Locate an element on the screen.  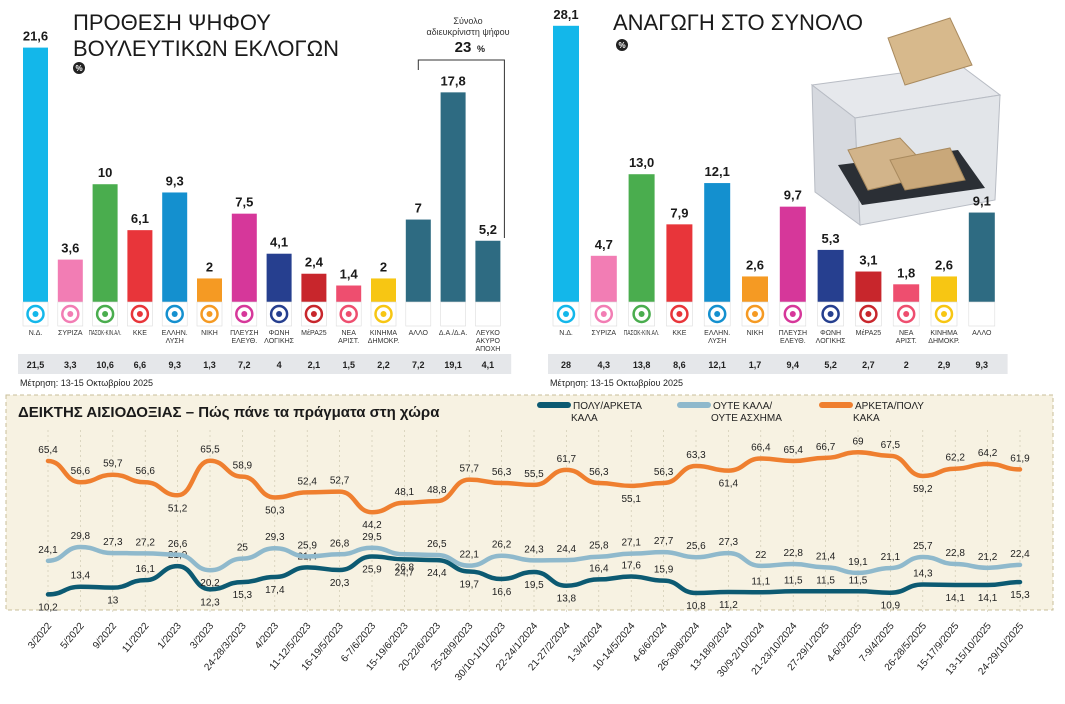
series-point-label: 11,5 is located at coordinates (858, 580).